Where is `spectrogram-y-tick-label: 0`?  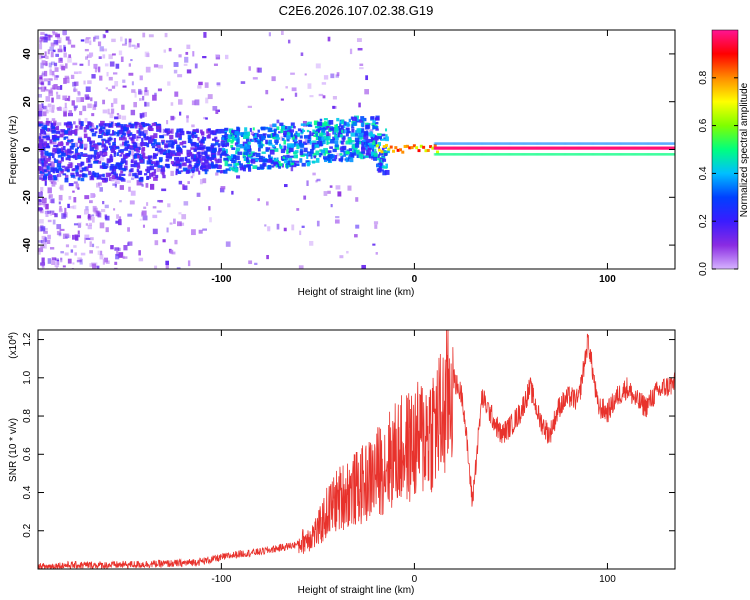
spectrogram-y-tick-label: 0 is located at coordinates (27, 149).